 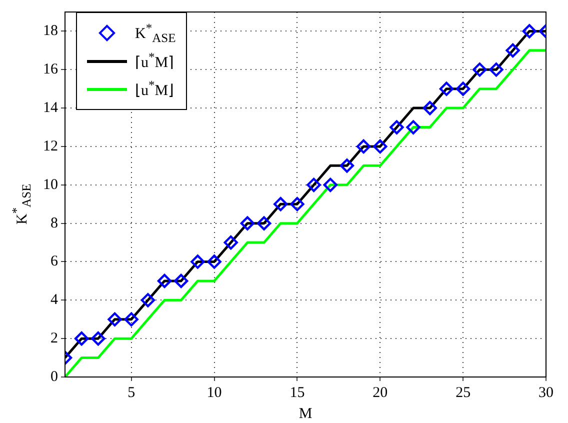 What do you see at coordinates (132, 392) in the screenshot?
I see `x-tick-label: 5` at bounding box center [132, 392].